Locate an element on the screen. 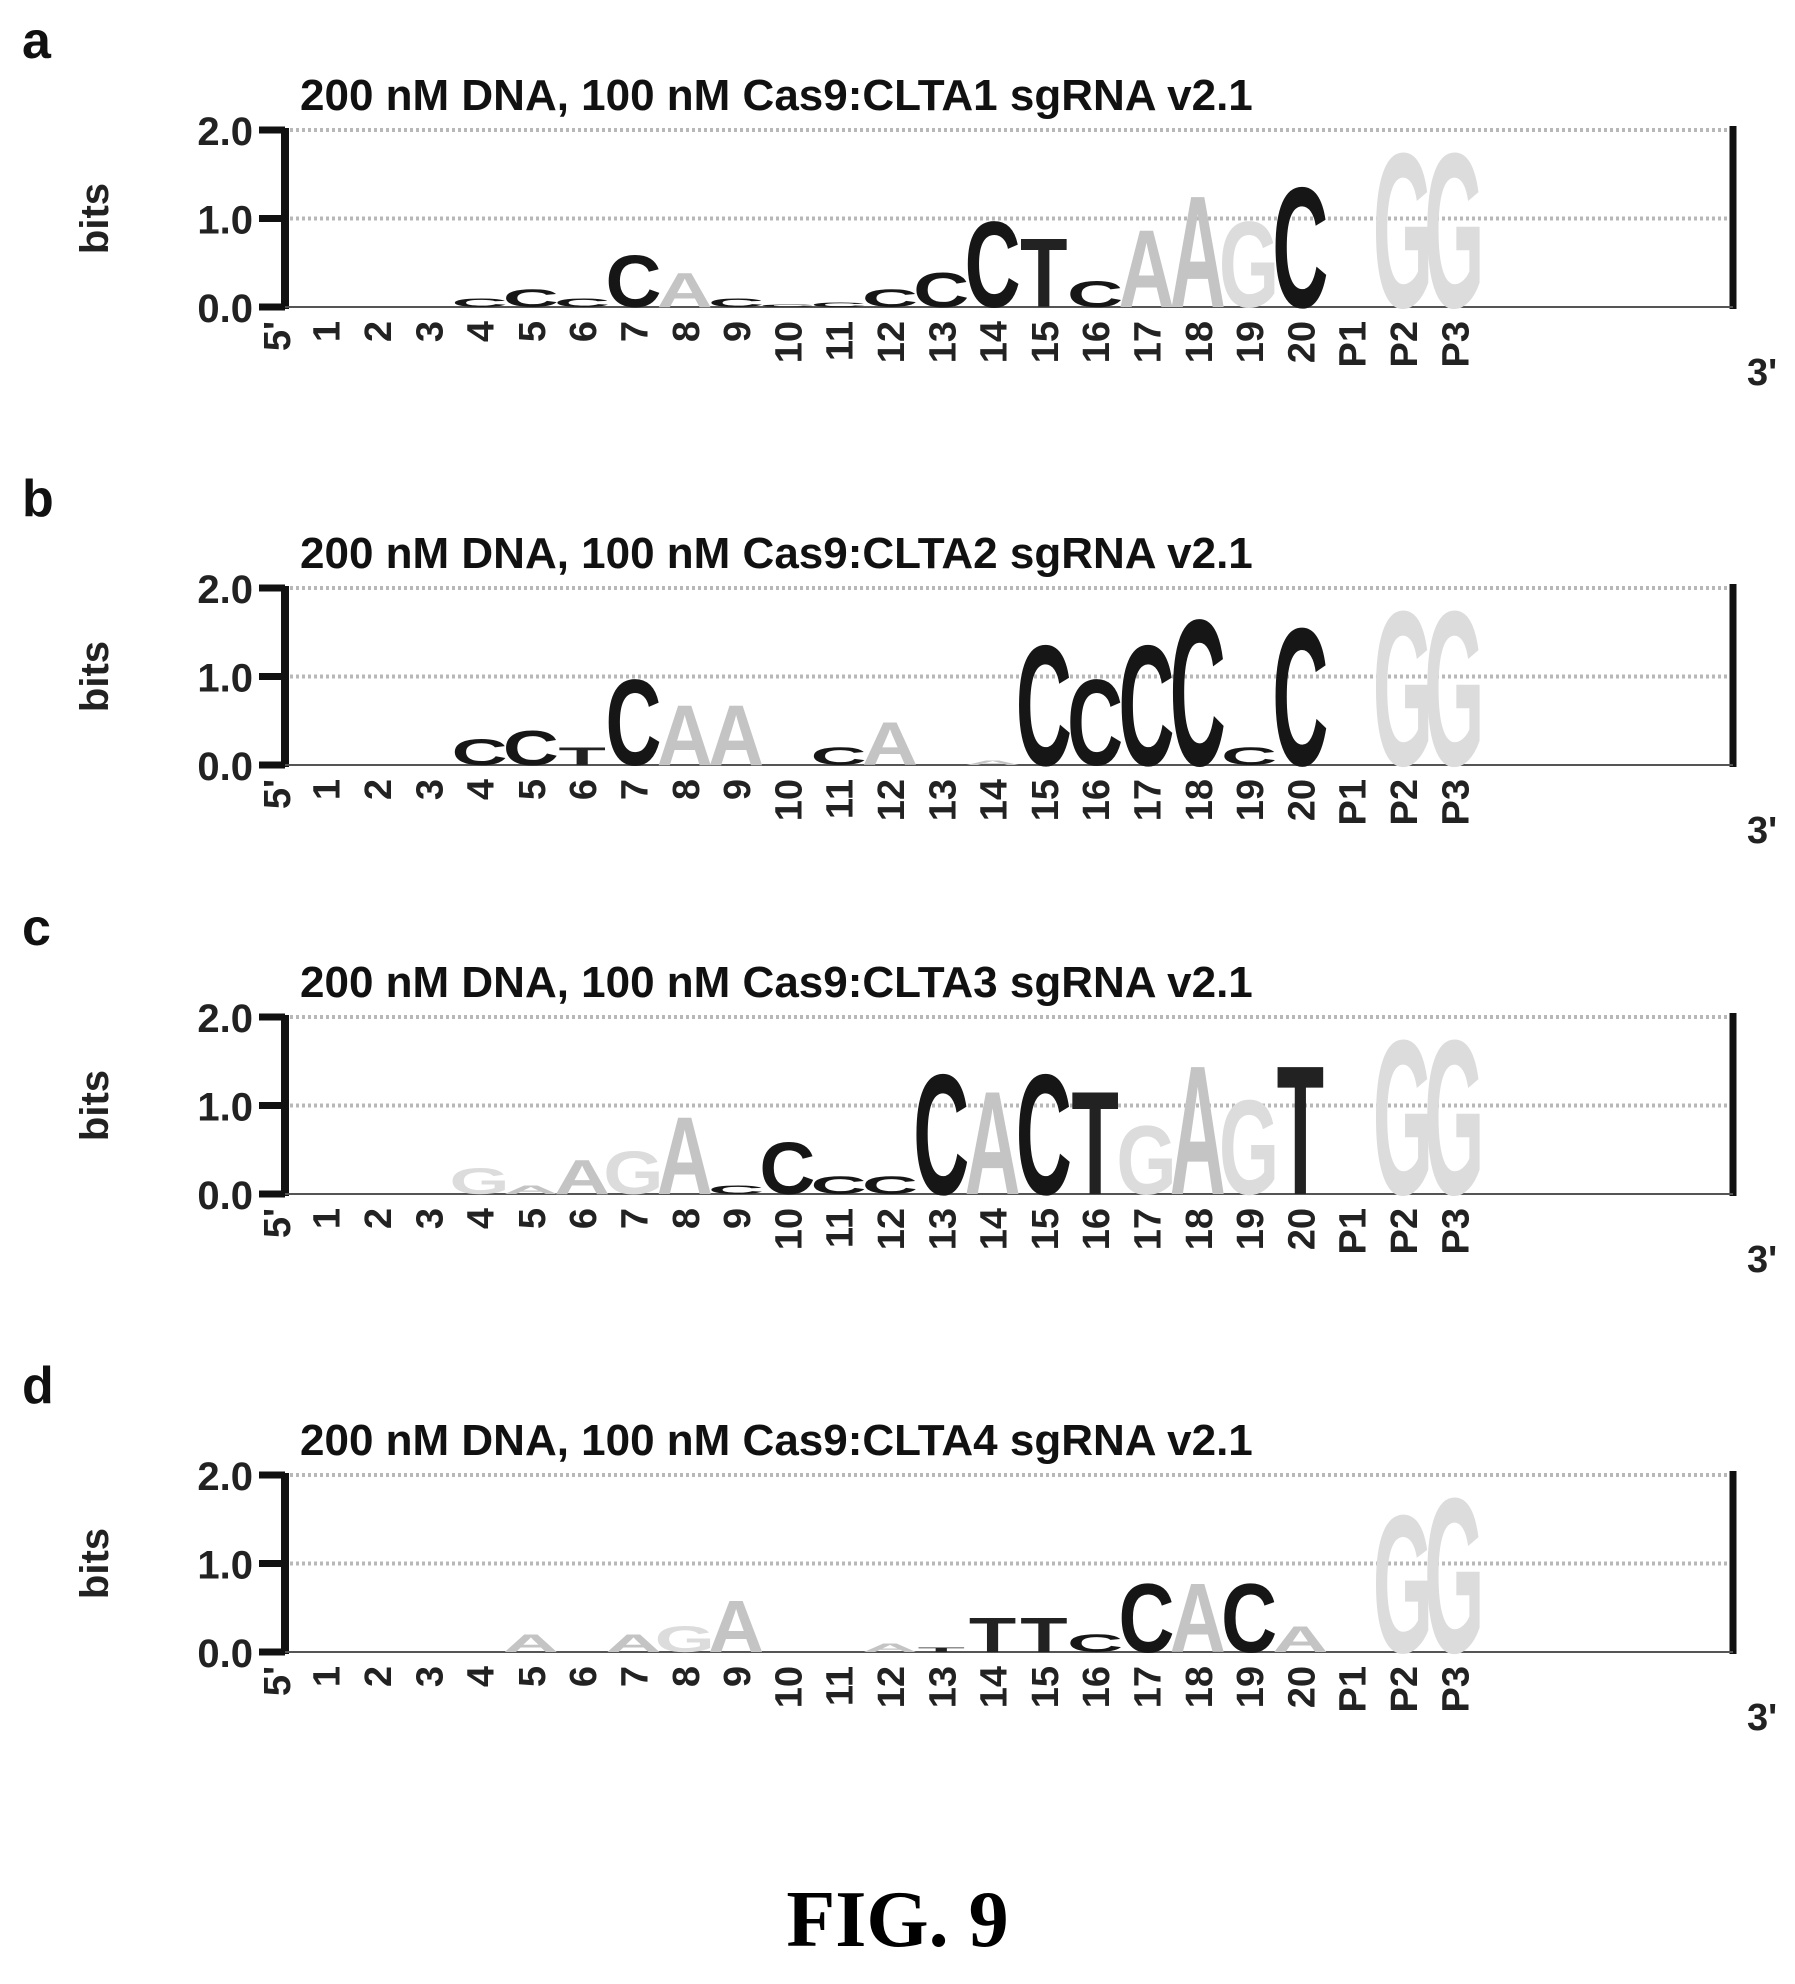 This screenshot has width=1795, height=1984. chart-title: 200 nM DNA, 100 nM Cas9:CLTA4 sgRNA v2.1 is located at coordinates (776, 1440).